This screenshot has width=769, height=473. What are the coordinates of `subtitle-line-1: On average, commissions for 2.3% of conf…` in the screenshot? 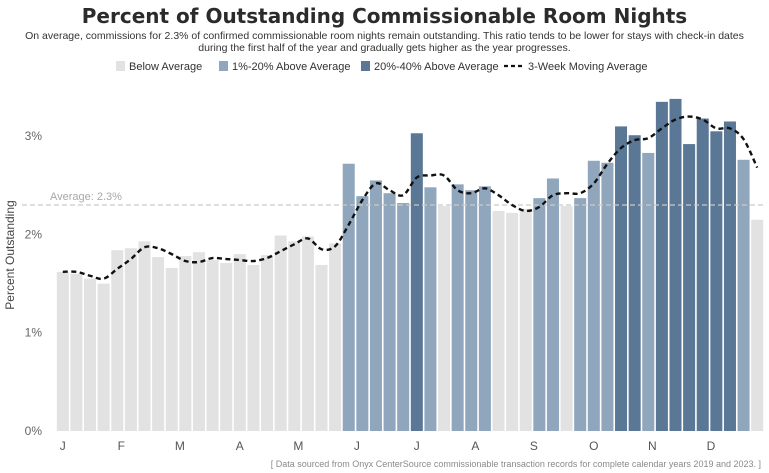 It's located at (384, 36).